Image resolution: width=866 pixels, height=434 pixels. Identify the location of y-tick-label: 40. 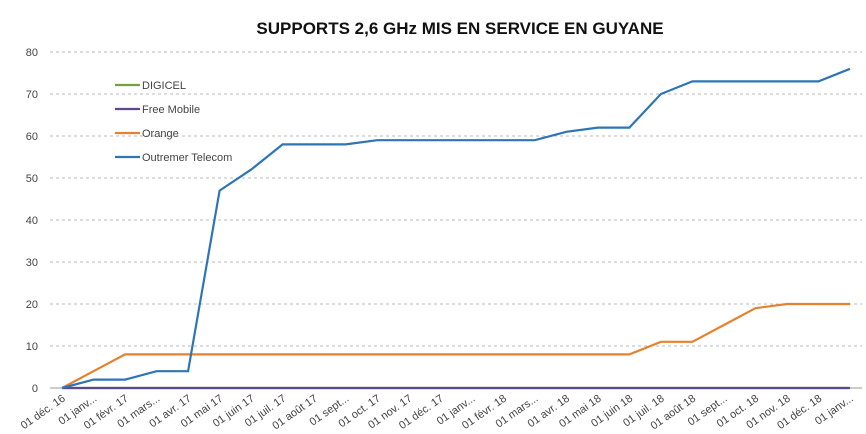
(32, 221).